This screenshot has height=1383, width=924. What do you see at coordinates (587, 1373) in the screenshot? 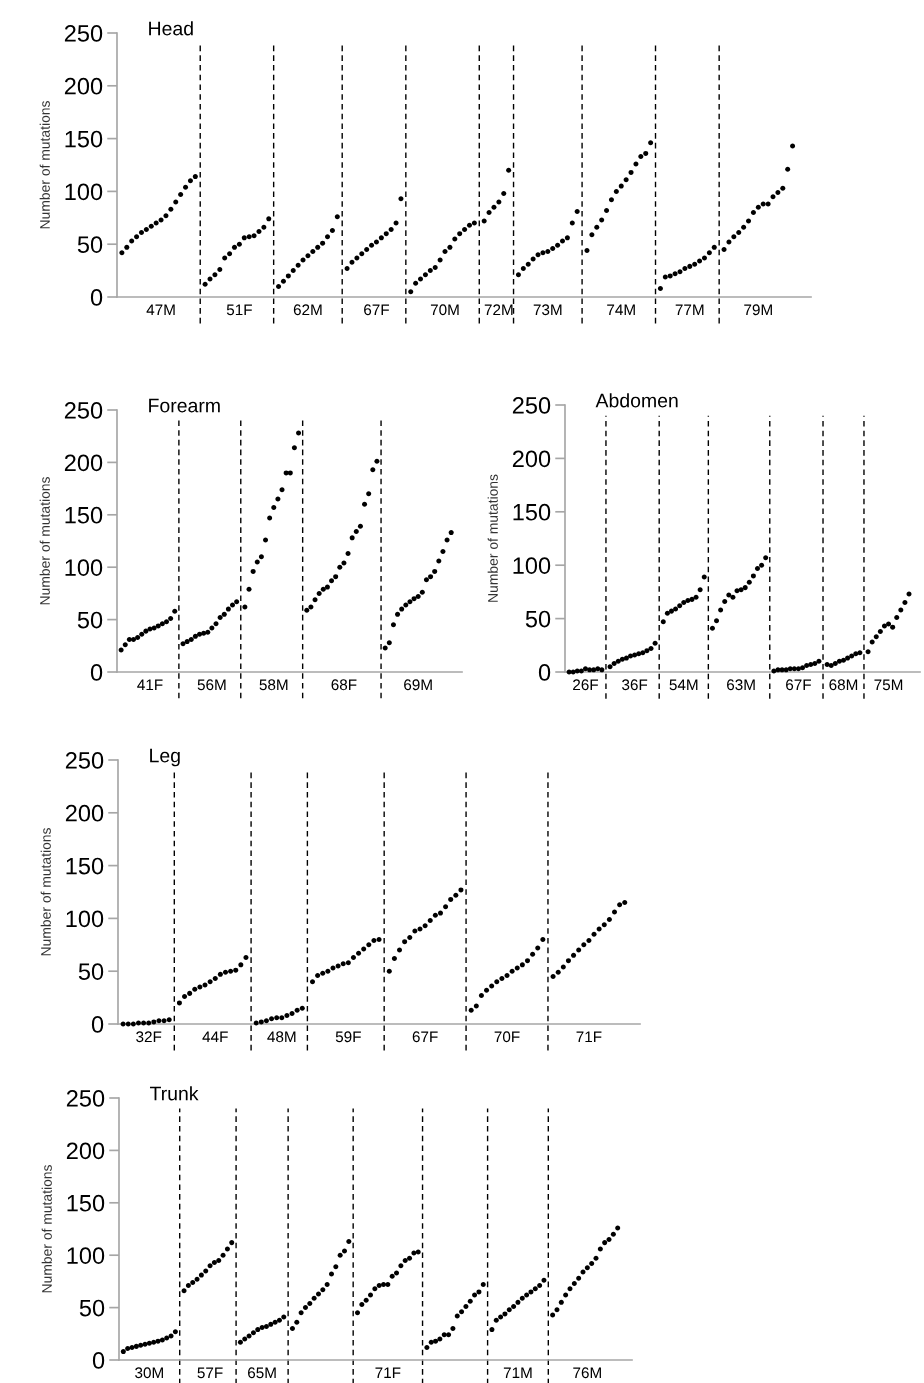
I see `x-tick-label: 76M` at bounding box center [587, 1373].